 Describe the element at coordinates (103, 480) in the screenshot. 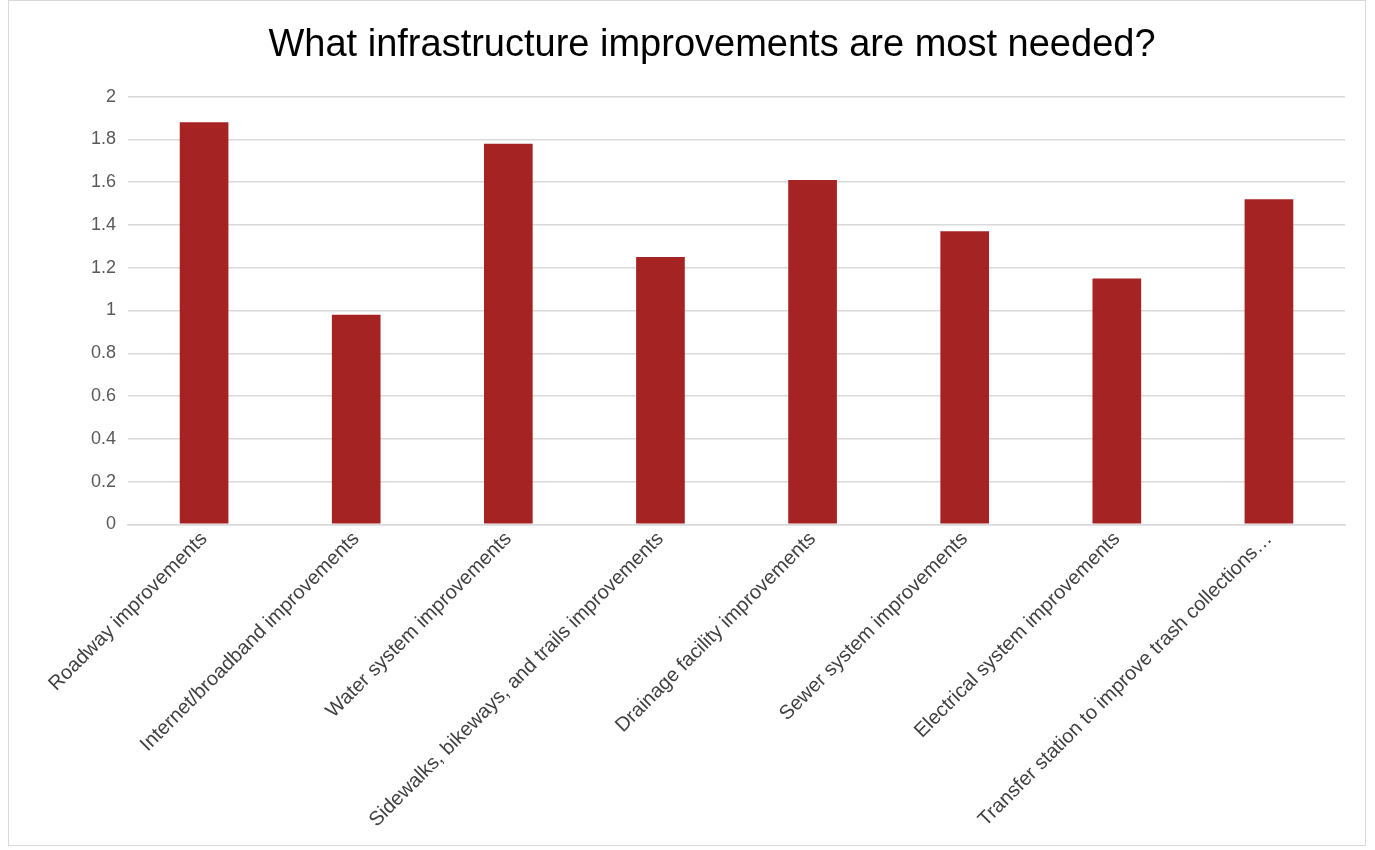

I see `y-tick-label: 0.2` at that location.